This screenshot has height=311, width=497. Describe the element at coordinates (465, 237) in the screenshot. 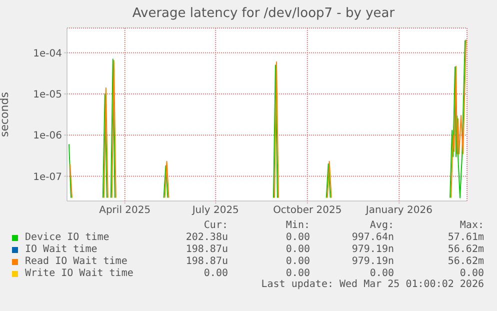

I see `text: 57.61m` at that location.